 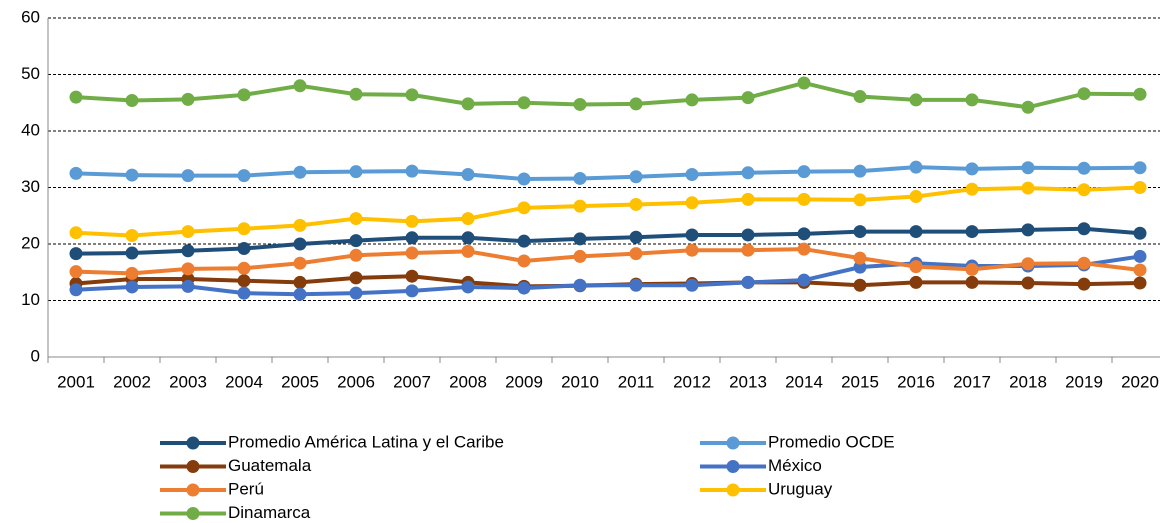 I want to click on x-tick-label: 2015, so click(x=860, y=381).